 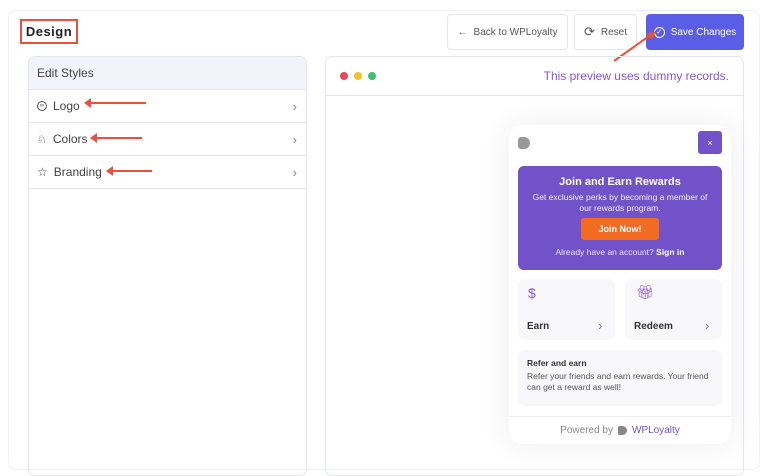 I want to click on refresh-icon: ⟳, so click(x=589, y=31).